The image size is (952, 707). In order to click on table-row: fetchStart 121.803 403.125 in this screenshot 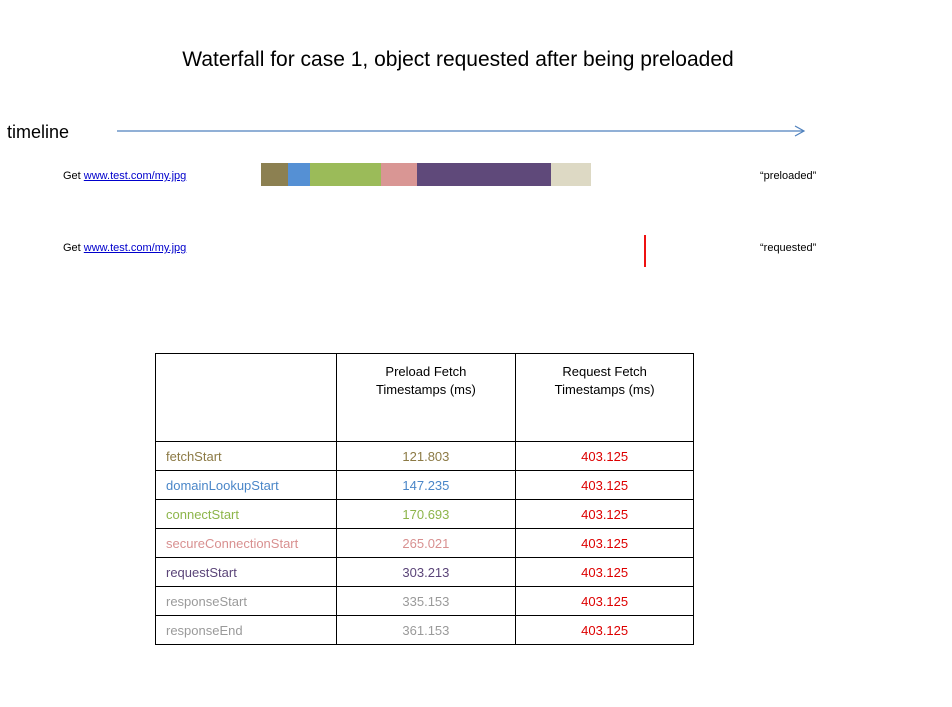, I will do `click(424, 456)`.